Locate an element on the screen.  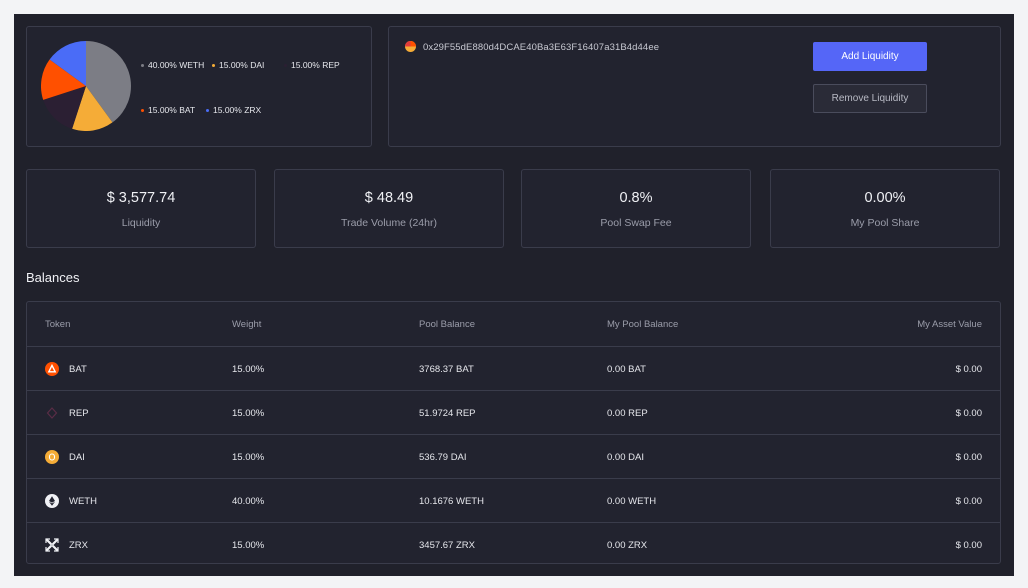
legend-dot-zrx is located at coordinates (207, 110).